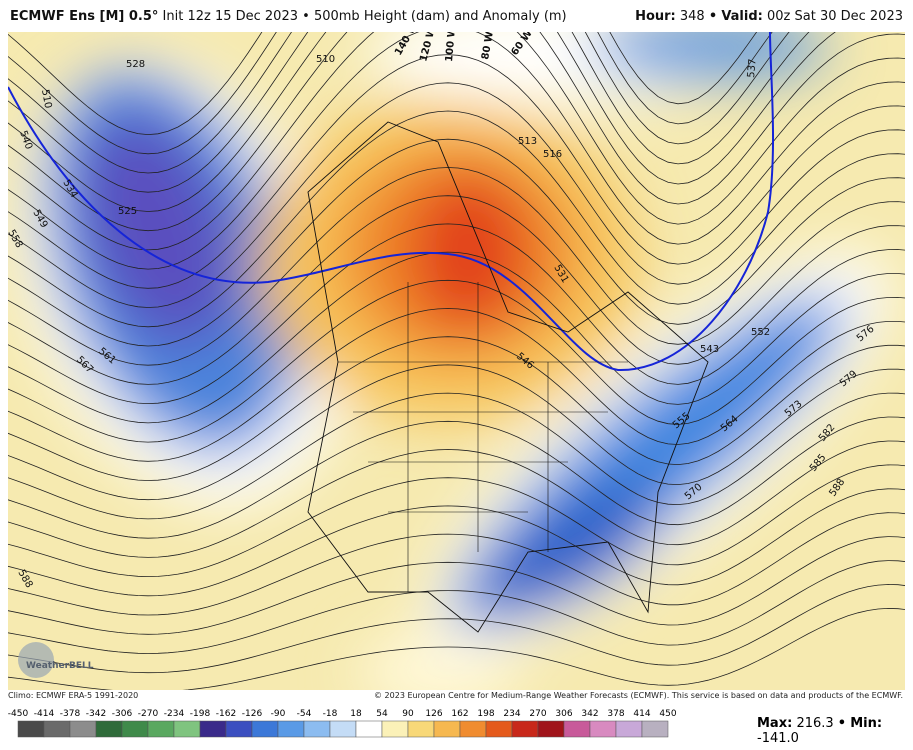  What do you see at coordinates (451, 47) in the screenshot?
I see `lon-label: 100 W` at bounding box center [451, 47].